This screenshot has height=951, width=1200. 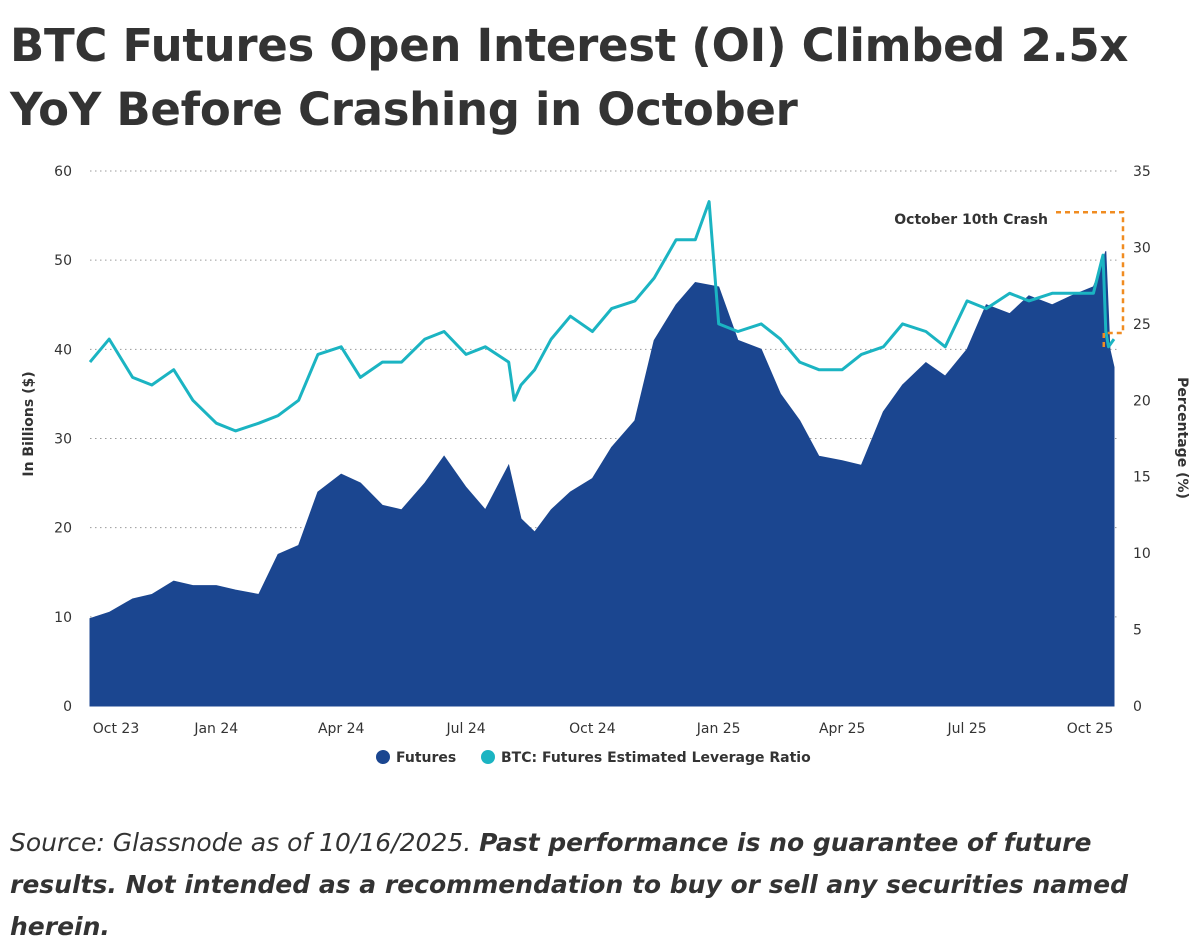 I want to click on left-axis-ticks: 0 10 20 30 40 50 60, so click(x=63, y=439).